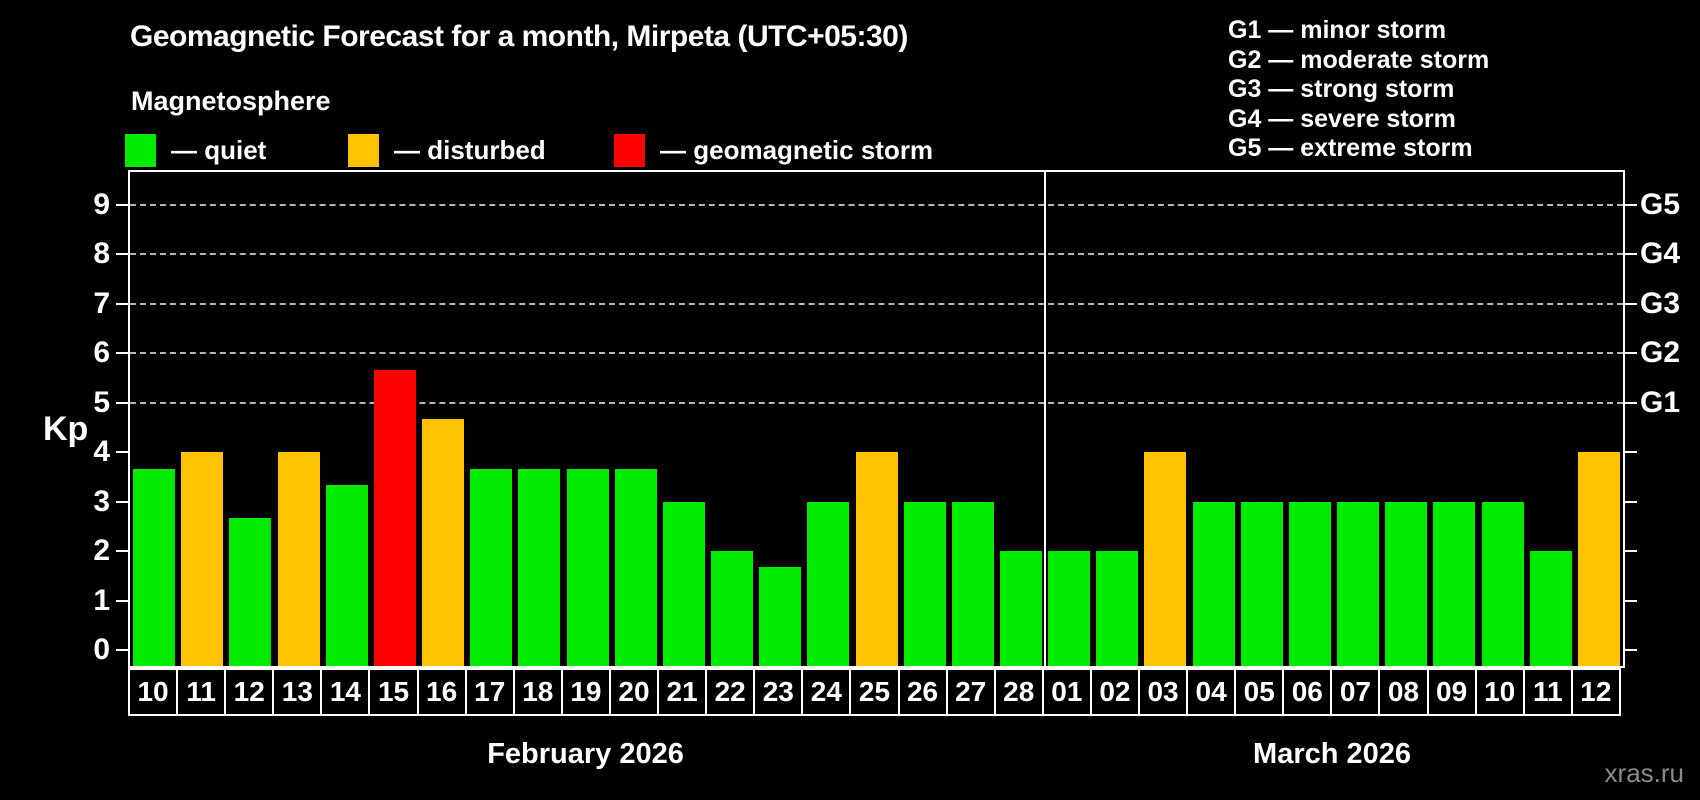  Describe the element at coordinates (682, 692) in the screenshot. I see `day-label-feb-21: 21` at that location.